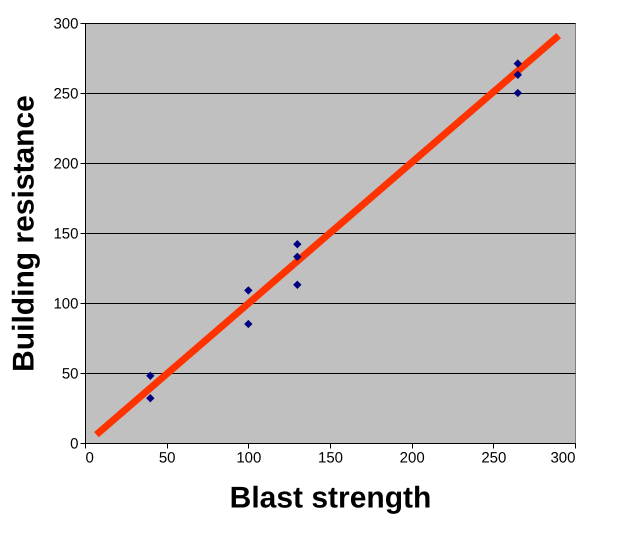  What do you see at coordinates (493, 458) in the screenshot?
I see `x-tick-label: 250` at bounding box center [493, 458].